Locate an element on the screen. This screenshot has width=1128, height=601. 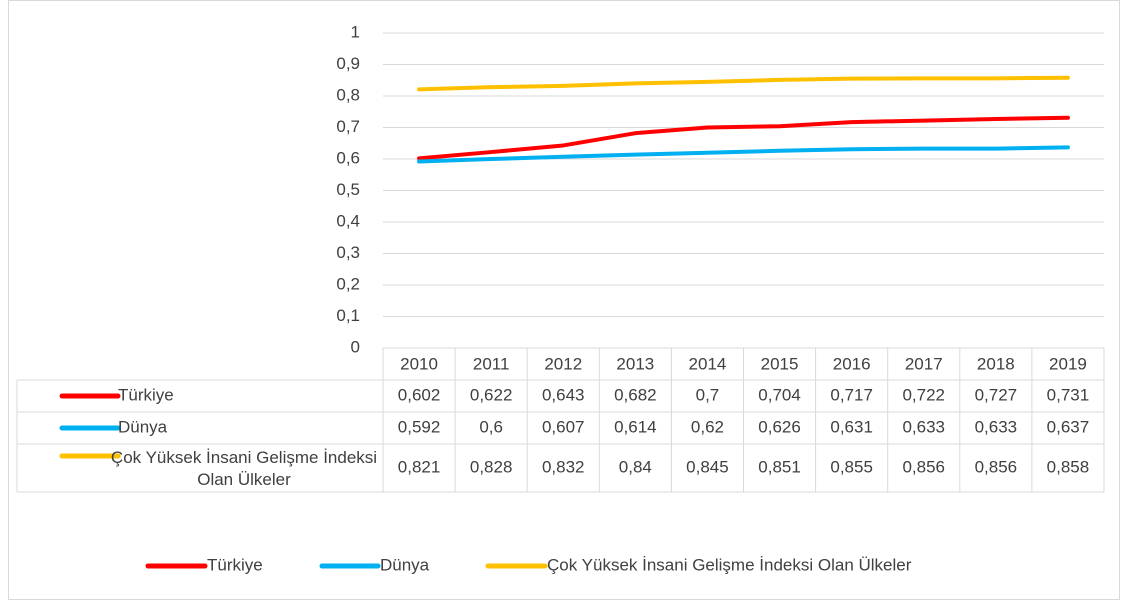
table-value: 0,727 is located at coordinates (996, 394).